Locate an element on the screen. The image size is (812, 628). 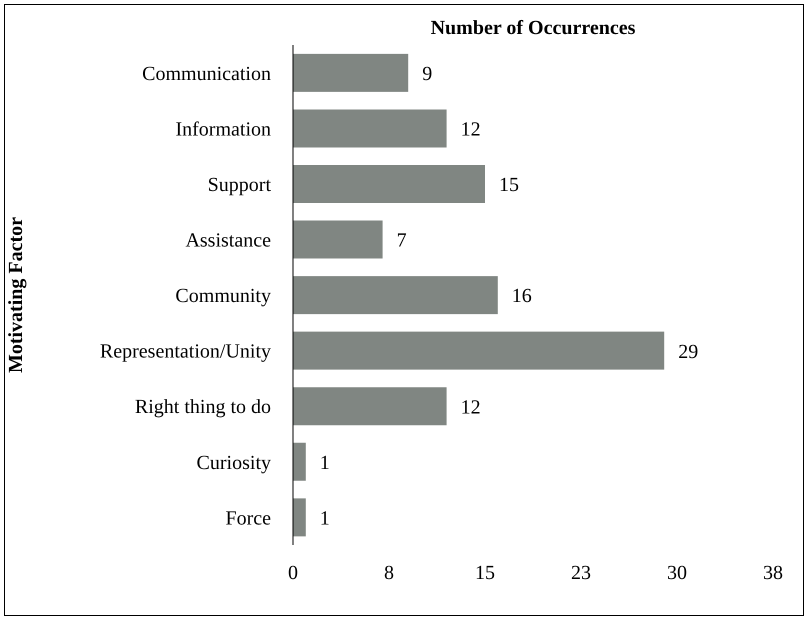
y-tick-label: Support is located at coordinates (240, 185).